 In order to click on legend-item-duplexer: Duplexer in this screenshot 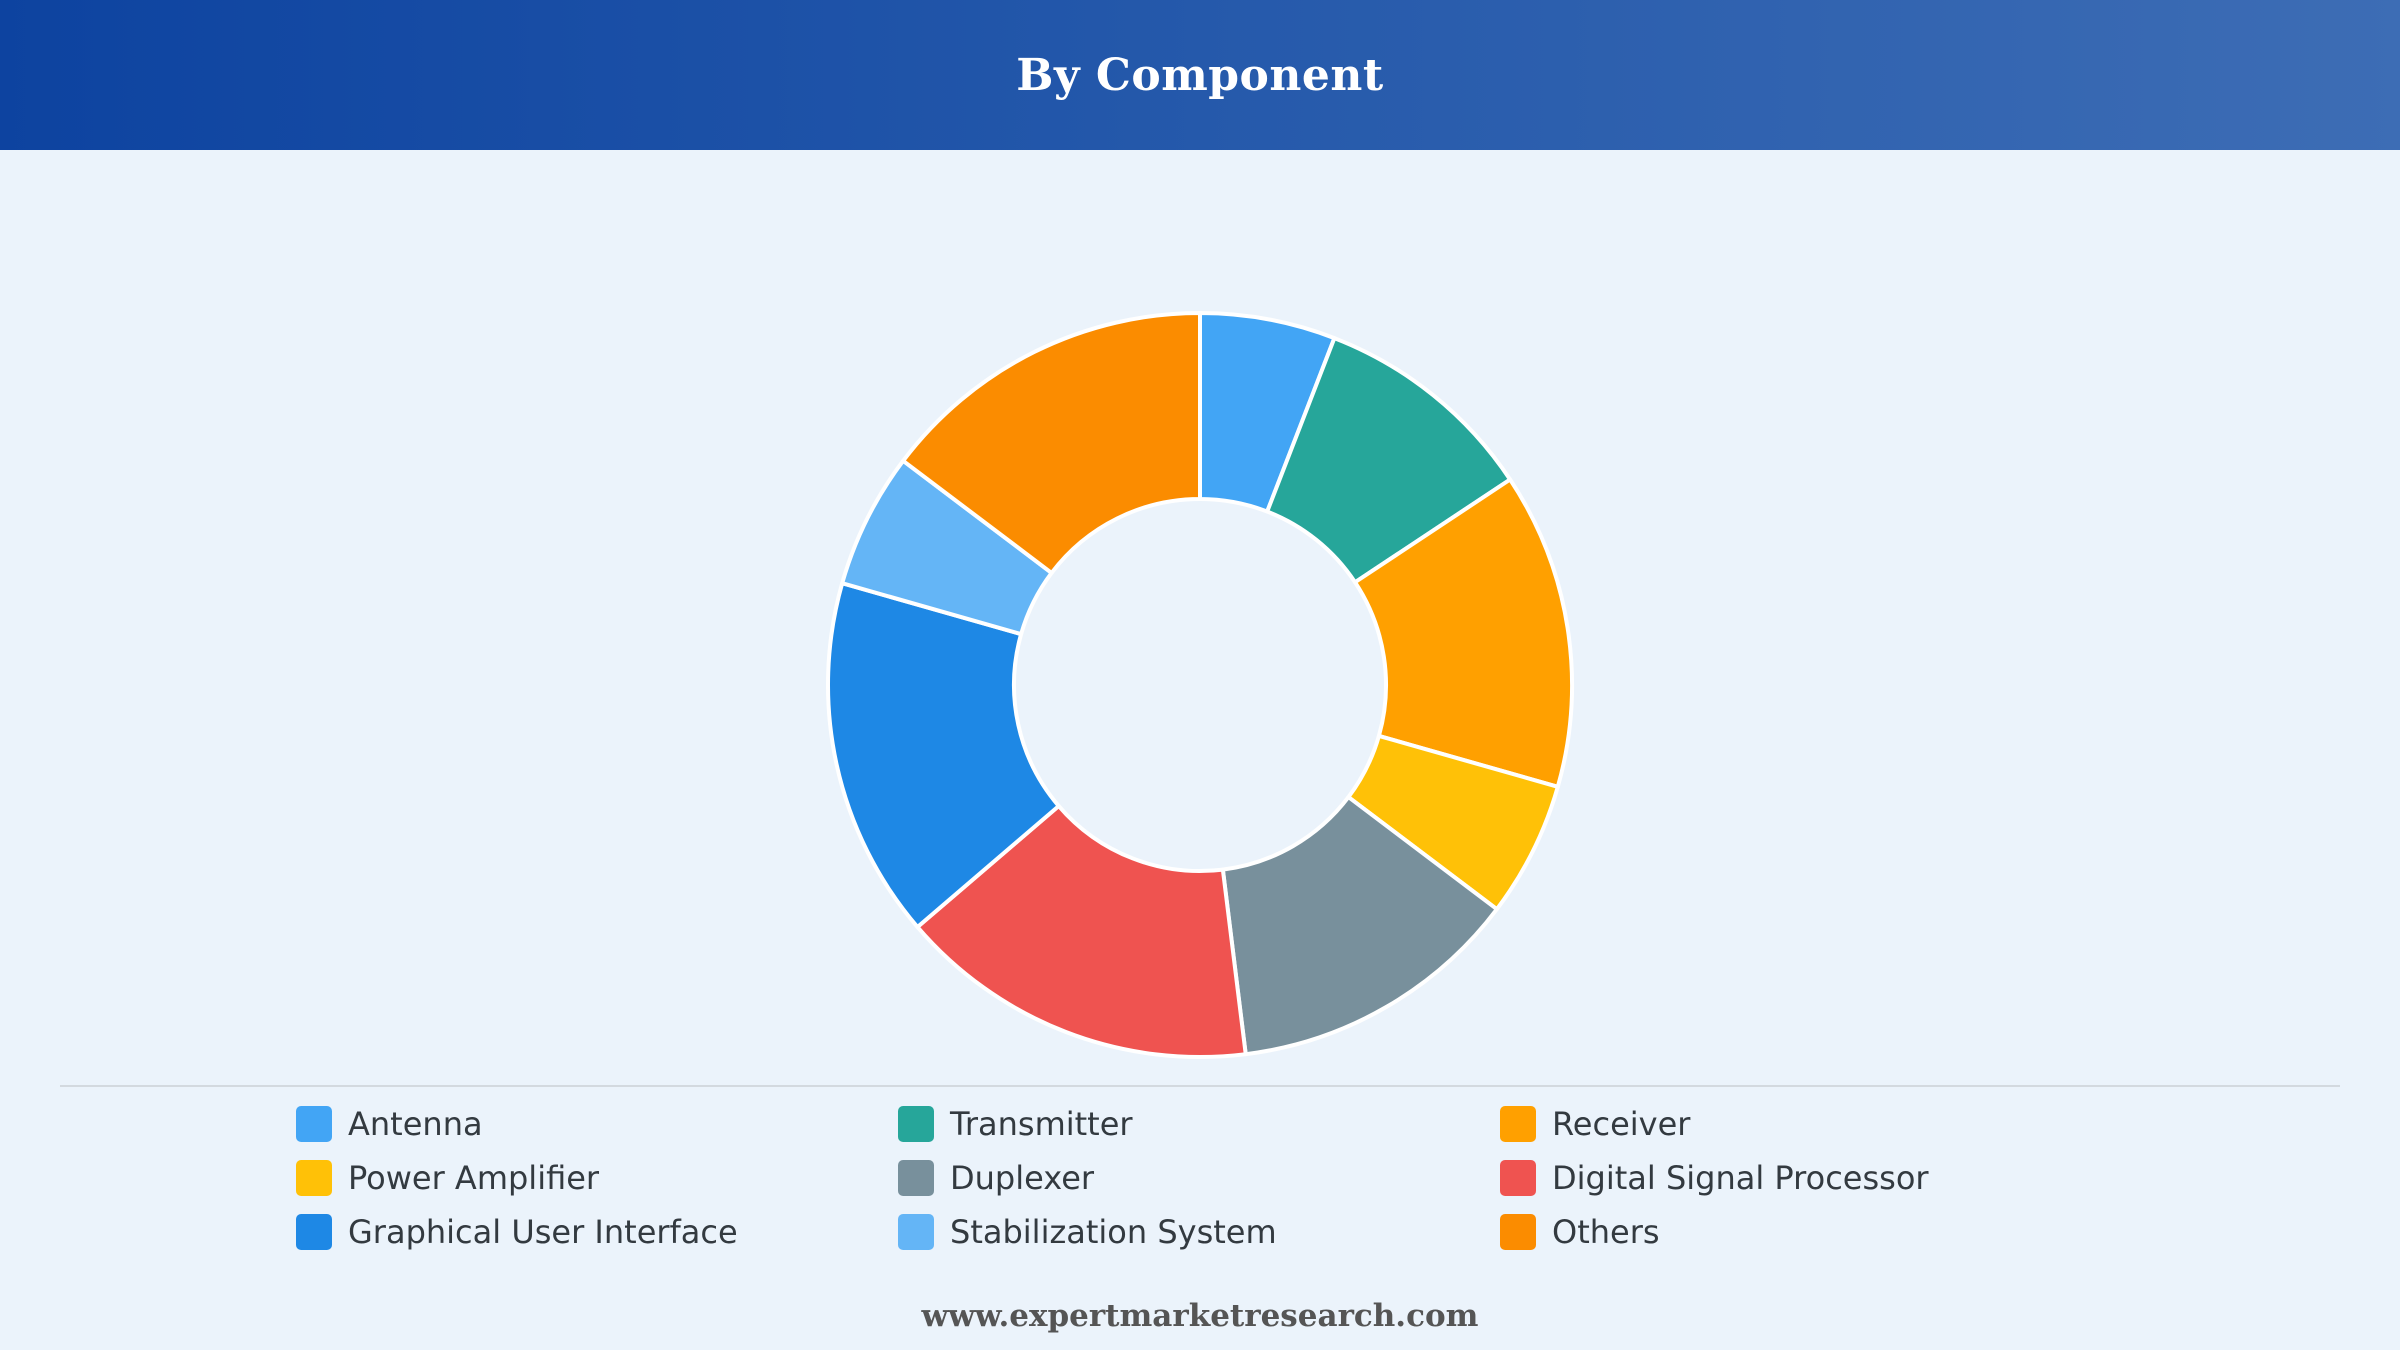, I will do `click(1199, 1178)`.